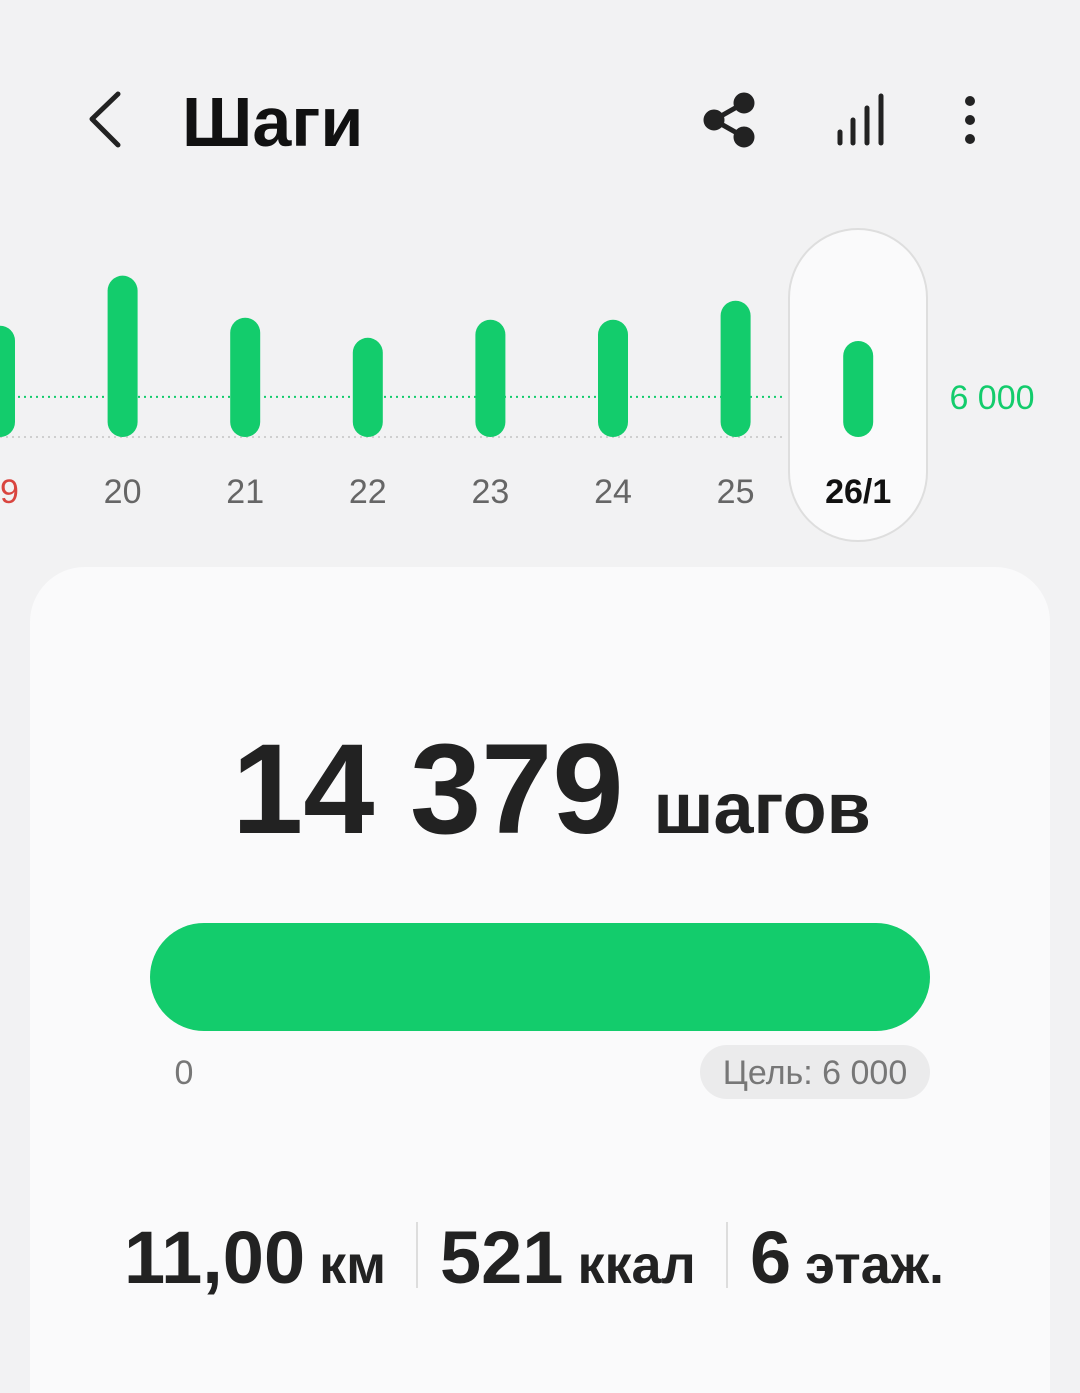  Describe the element at coordinates (352, 1265) in the screenshot. I see `stat-unit: км` at that location.